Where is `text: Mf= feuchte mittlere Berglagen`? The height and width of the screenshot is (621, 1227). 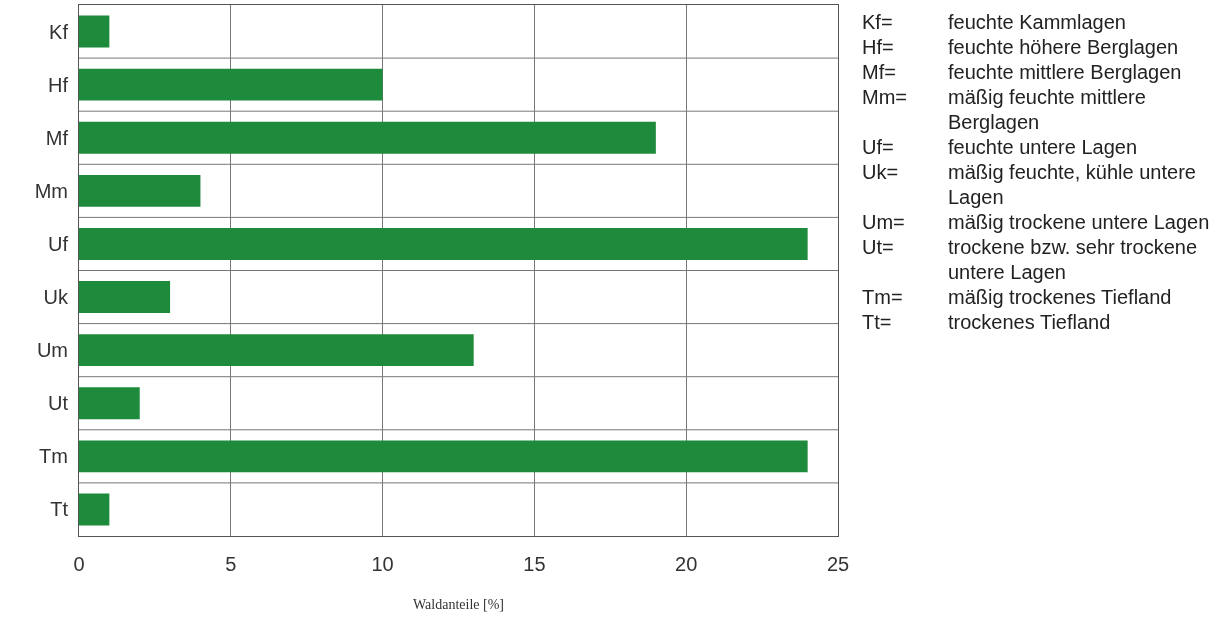 text: Mf= feuchte mittlere Berglagen is located at coordinates (1022, 72).